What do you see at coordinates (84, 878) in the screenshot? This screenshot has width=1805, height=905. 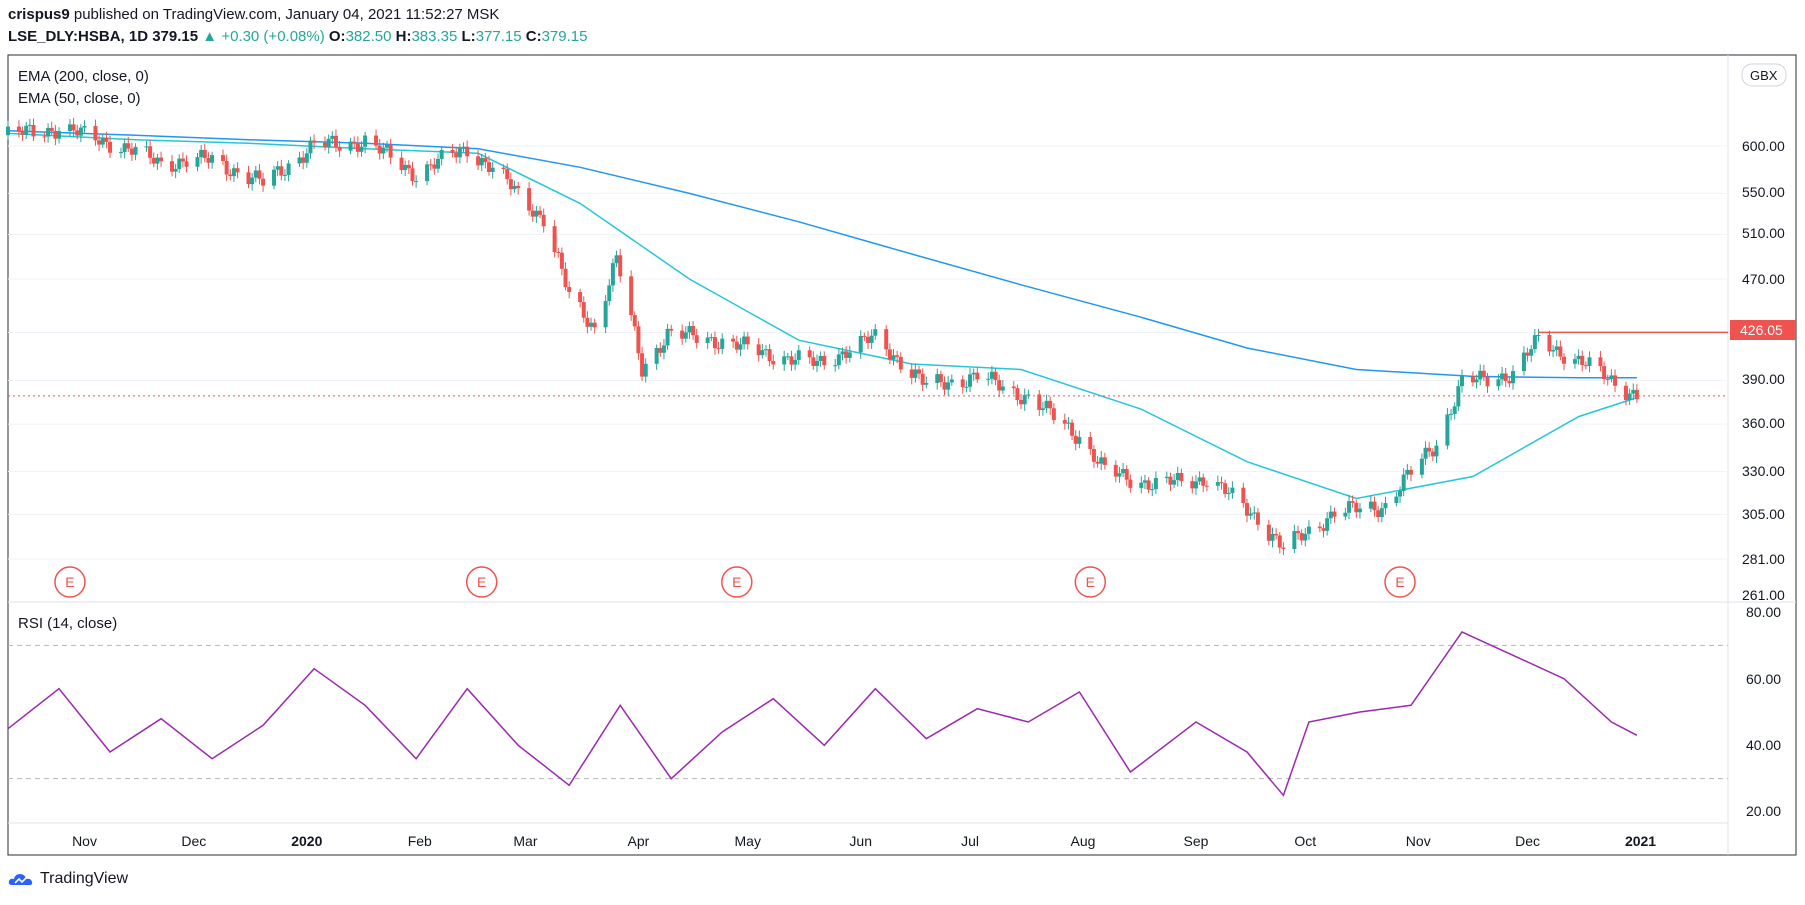 I see `brand-name: TradingView` at bounding box center [84, 878].